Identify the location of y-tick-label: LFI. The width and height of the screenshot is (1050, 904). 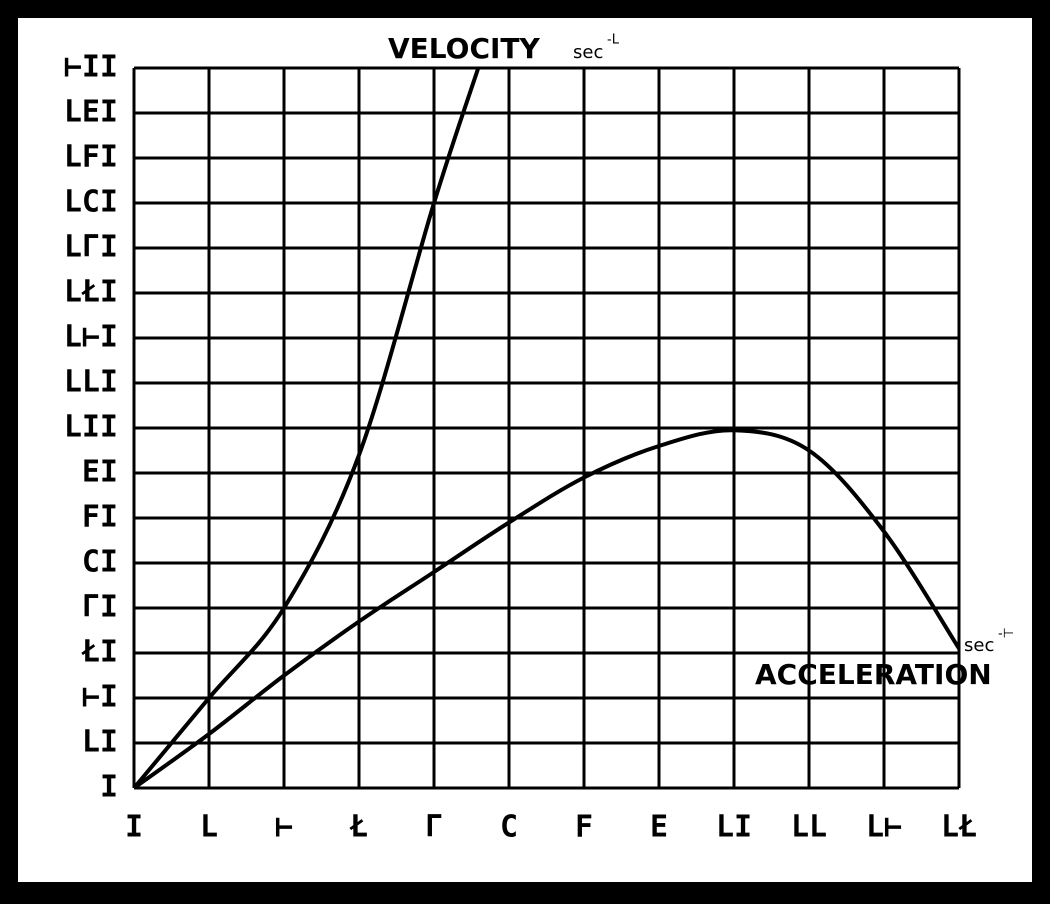
(91, 157).